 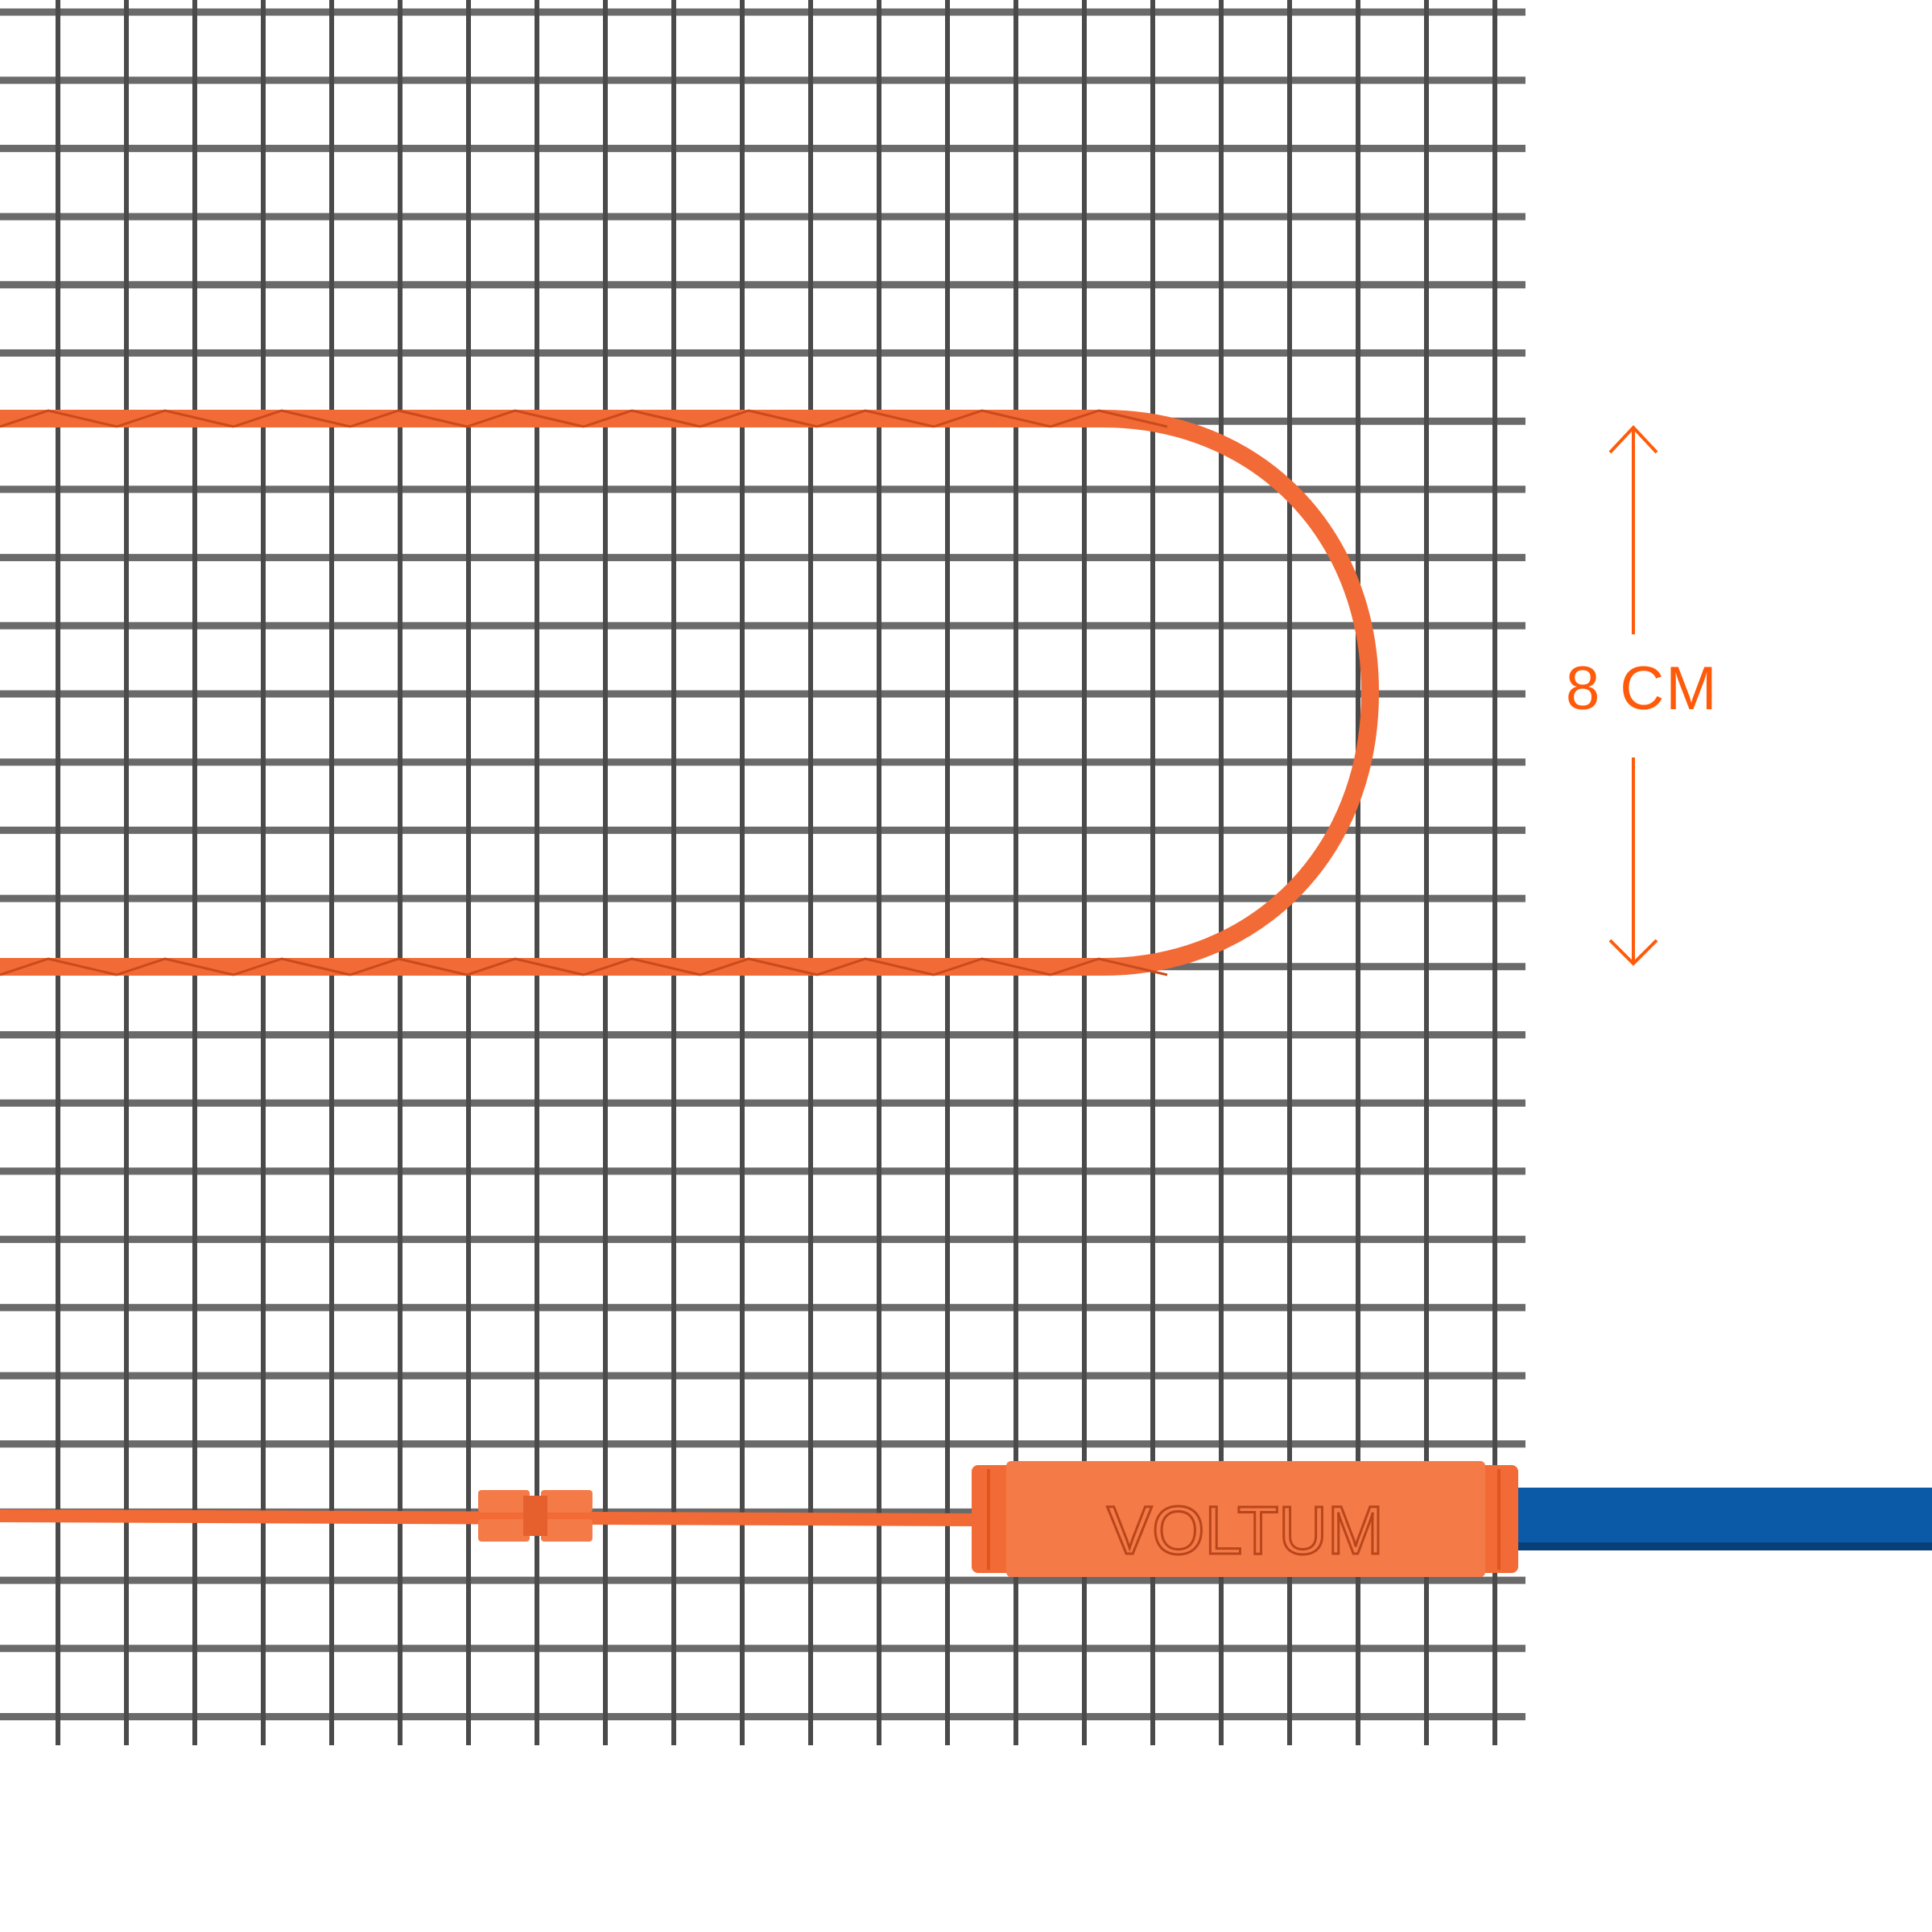 I want to click on cold-lead-cable, so click(x=489, y=1517).